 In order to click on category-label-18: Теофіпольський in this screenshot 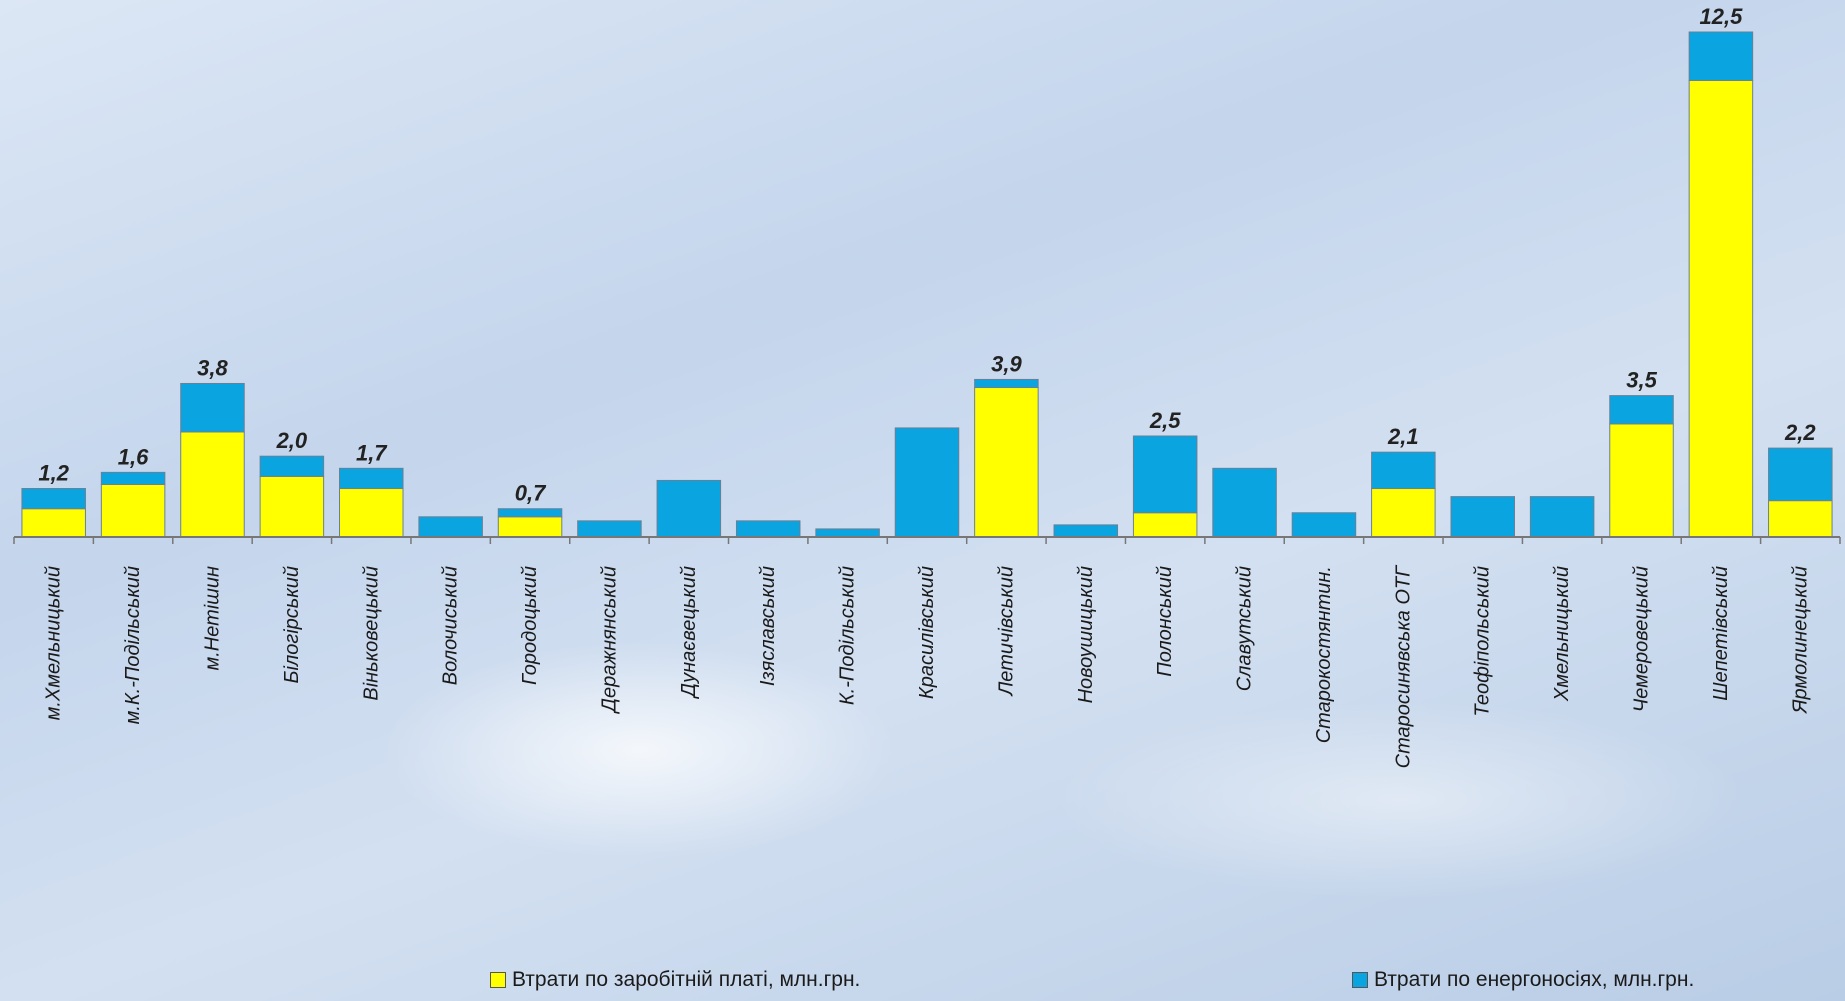, I will do `click(1483, 641)`.